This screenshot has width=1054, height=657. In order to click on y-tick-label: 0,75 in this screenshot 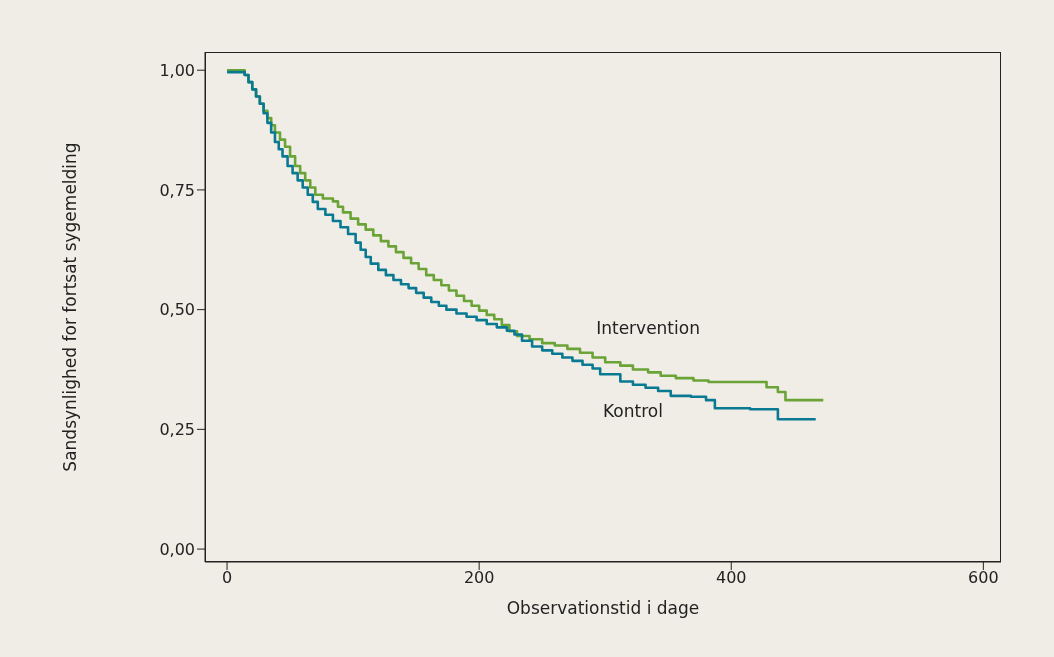, I will do `click(177, 190)`.